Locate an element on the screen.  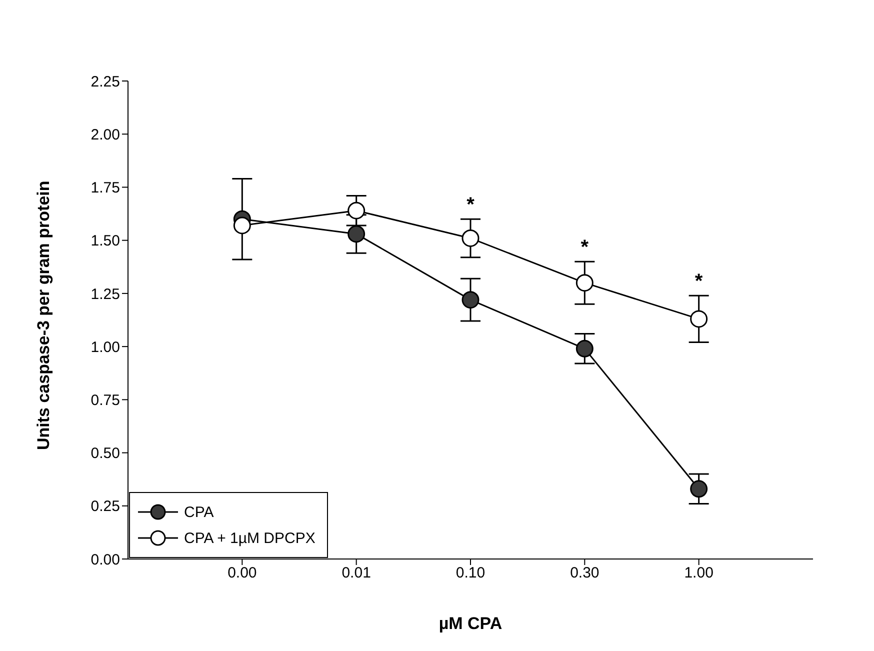
y-tick-label: 1.25 is located at coordinates (105, 294).